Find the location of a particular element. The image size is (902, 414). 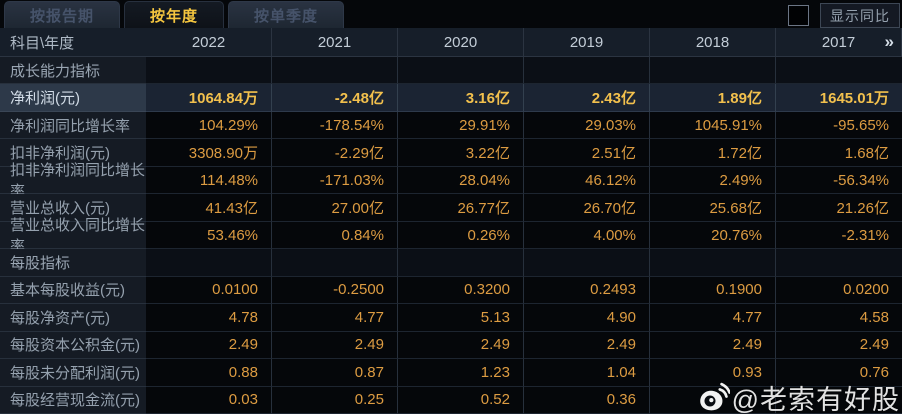

table-cell: -178.54% is located at coordinates (335, 125).